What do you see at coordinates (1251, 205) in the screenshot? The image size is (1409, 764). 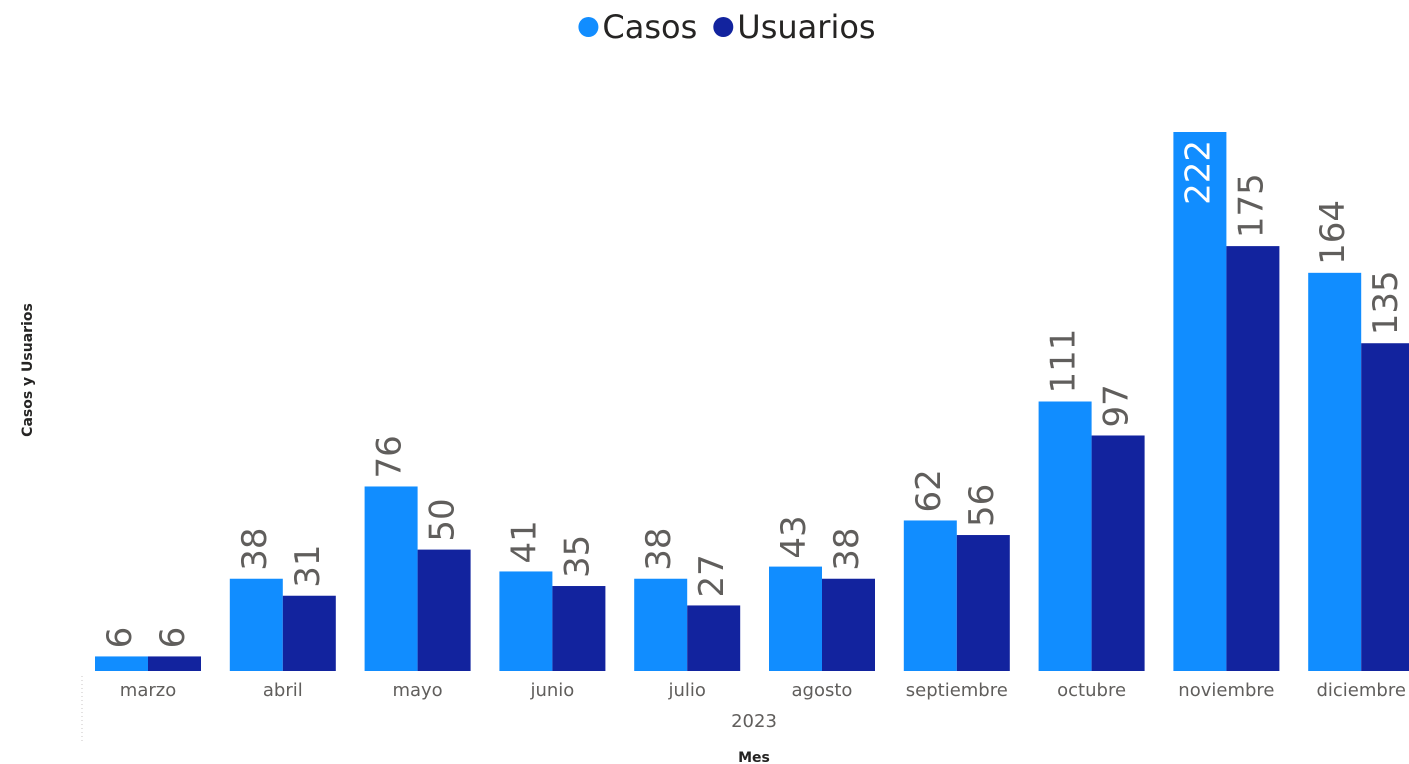 I see `data-label: 175` at bounding box center [1251, 205].